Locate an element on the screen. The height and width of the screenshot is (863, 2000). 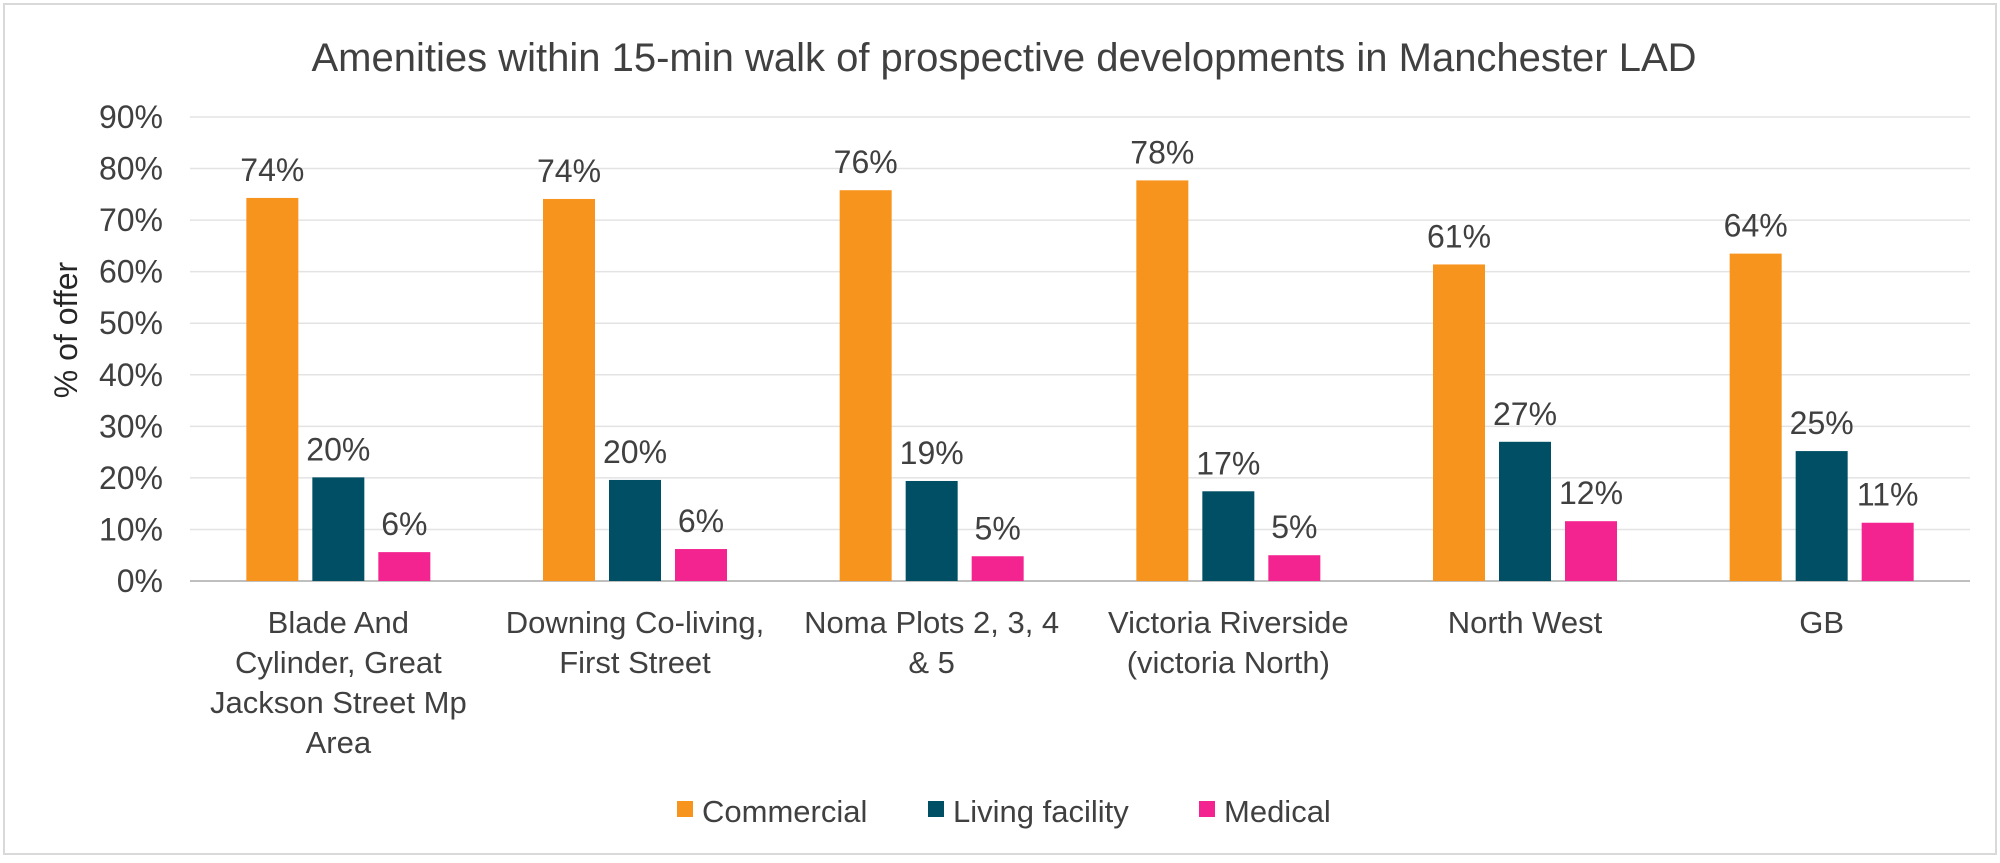
legend: Commercial Living facility Medical is located at coordinates (1004, 811).